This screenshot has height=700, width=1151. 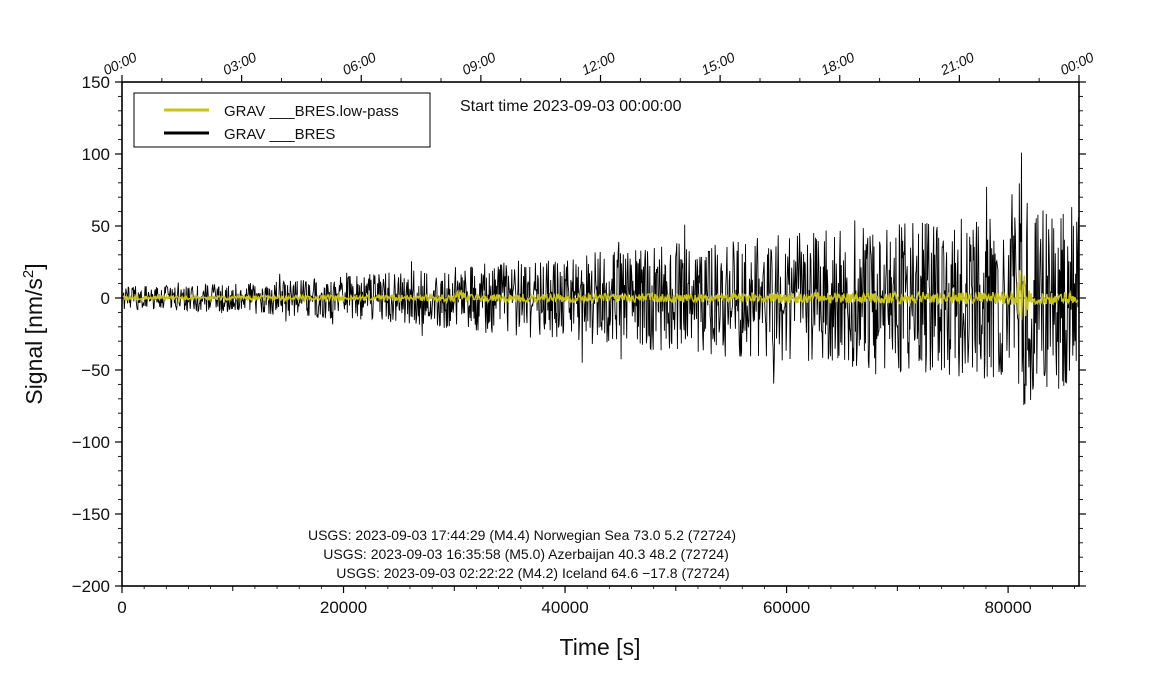 I want to click on y-axis-title-close: ], so click(x=34, y=266).